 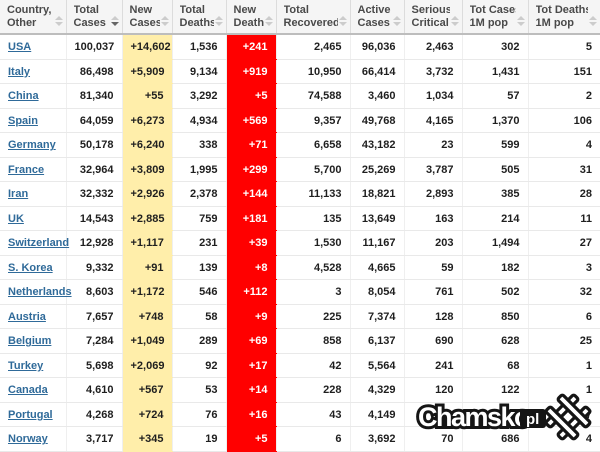 I want to click on cell-new-cases: +2,069, so click(x=146, y=366).